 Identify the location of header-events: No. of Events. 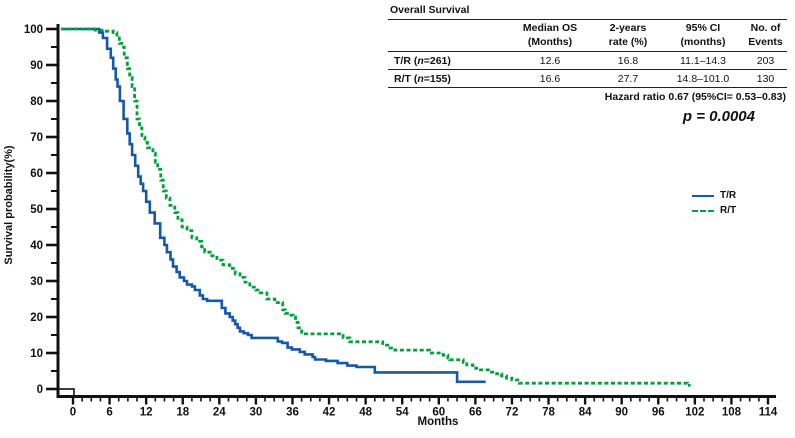
(765, 35).